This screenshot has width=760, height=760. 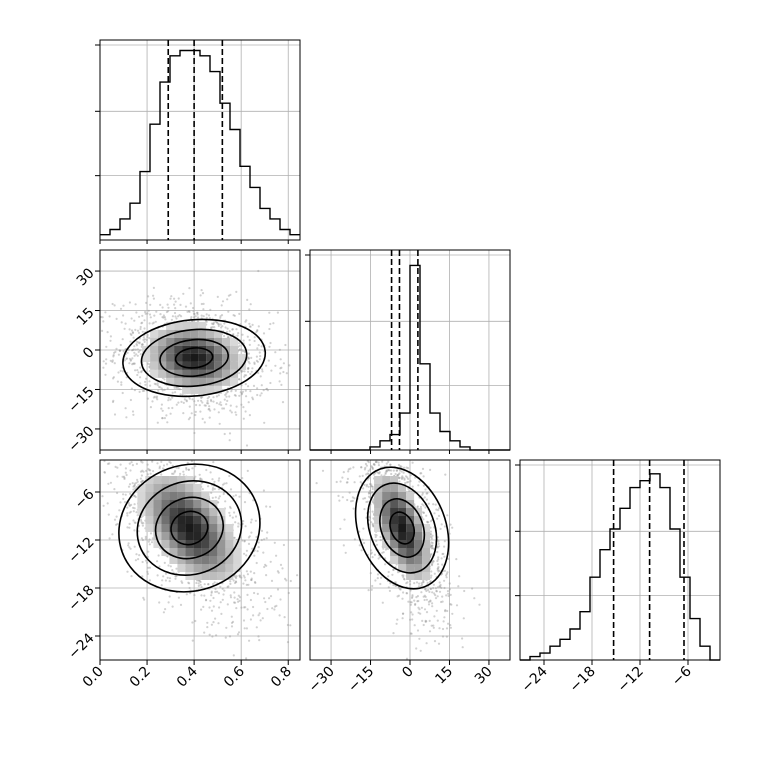 What do you see at coordinates (187, 676) in the screenshot?
I see `x-tick-label: 0.4` at bounding box center [187, 676].